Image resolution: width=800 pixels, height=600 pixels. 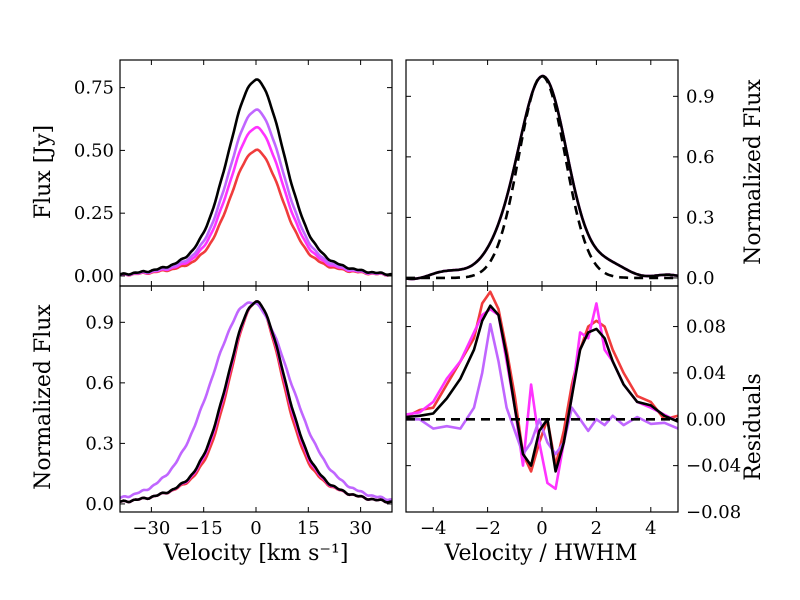 What do you see at coordinates (706, 327) in the screenshot?
I see `y-tick-label: 0.08` at bounding box center [706, 327].